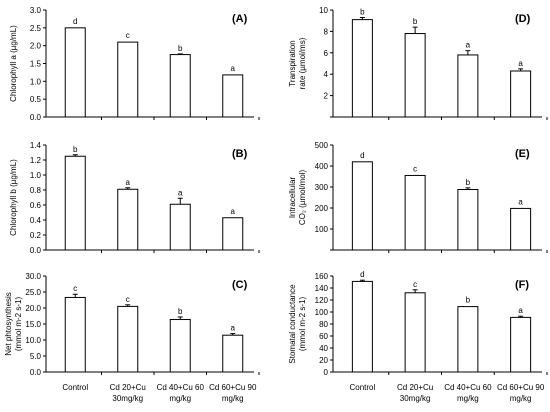 Image resolution: width=550 pixels, height=412 pixels. What do you see at coordinates (33, 308) in the screenshot?
I see `y-tick-label: 20.0` at bounding box center [33, 308].